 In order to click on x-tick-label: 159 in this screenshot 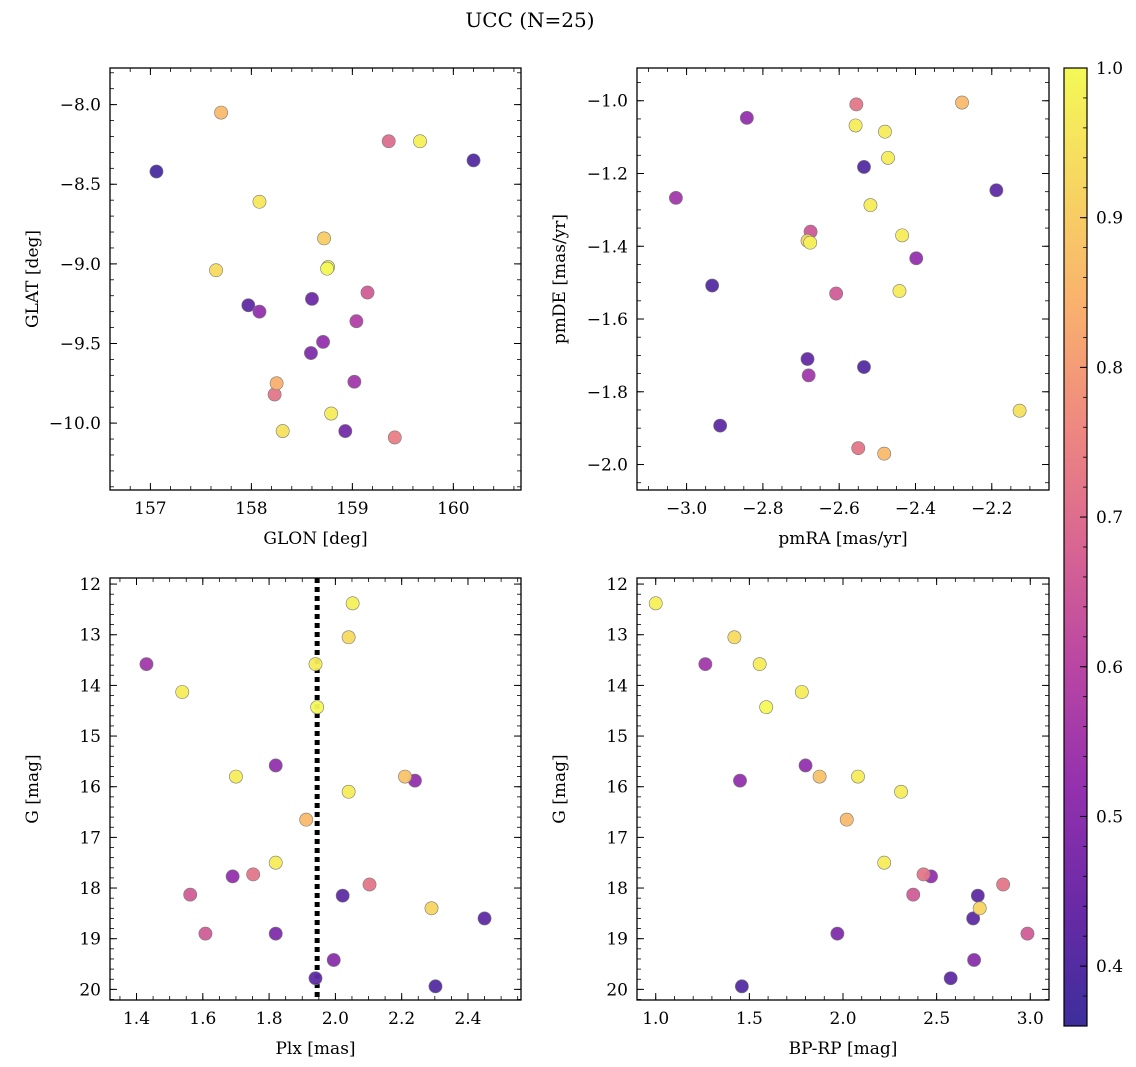, I will do `click(352, 509)`.